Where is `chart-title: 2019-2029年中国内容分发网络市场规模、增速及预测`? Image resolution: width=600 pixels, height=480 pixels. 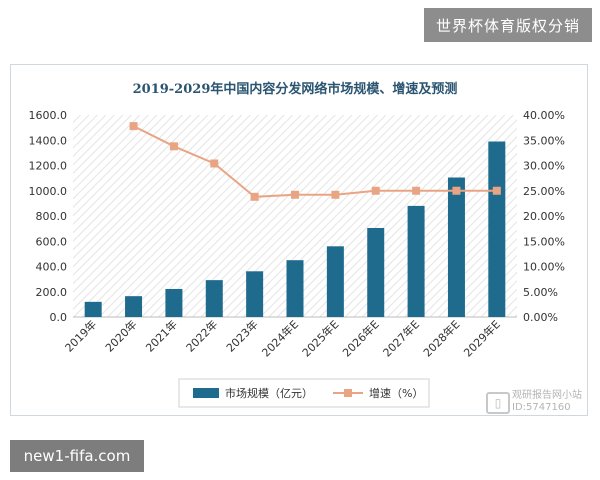
chart-title: 2019-2029年中国内容分发网络市场规模、增速及预测 is located at coordinates (295, 89).